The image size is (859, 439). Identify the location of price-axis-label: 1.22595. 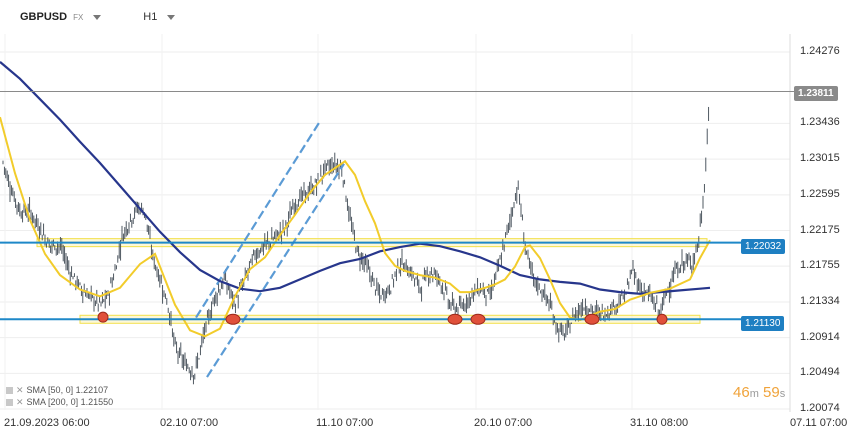
(820, 193).